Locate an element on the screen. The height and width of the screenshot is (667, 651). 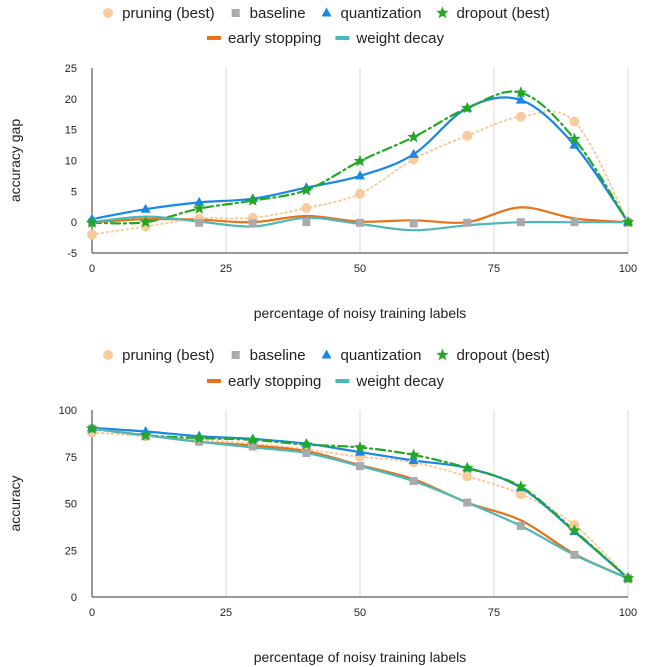
y-tick-label: 25 is located at coordinates (71, 551).